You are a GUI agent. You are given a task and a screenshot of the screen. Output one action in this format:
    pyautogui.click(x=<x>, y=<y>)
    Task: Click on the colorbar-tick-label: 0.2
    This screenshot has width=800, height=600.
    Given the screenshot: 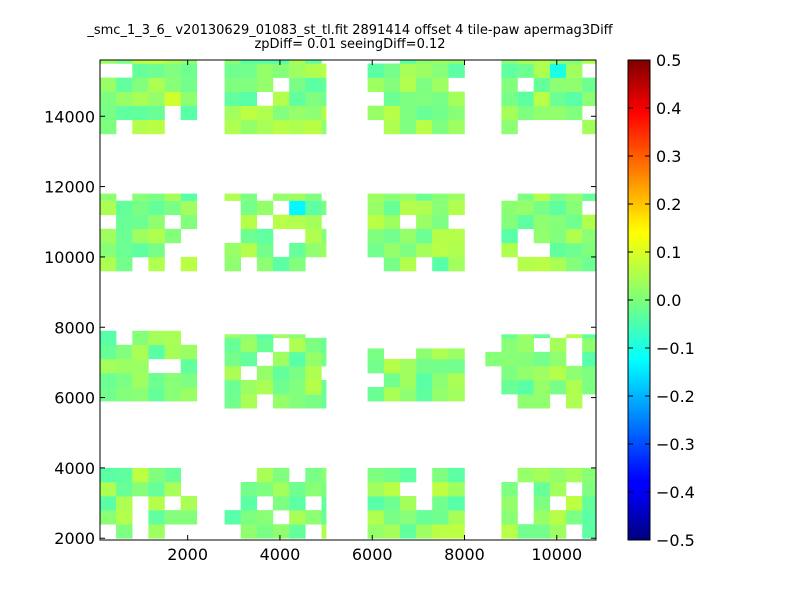 What is the action you would take?
    pyautogui.click(x=668, y=204)
    